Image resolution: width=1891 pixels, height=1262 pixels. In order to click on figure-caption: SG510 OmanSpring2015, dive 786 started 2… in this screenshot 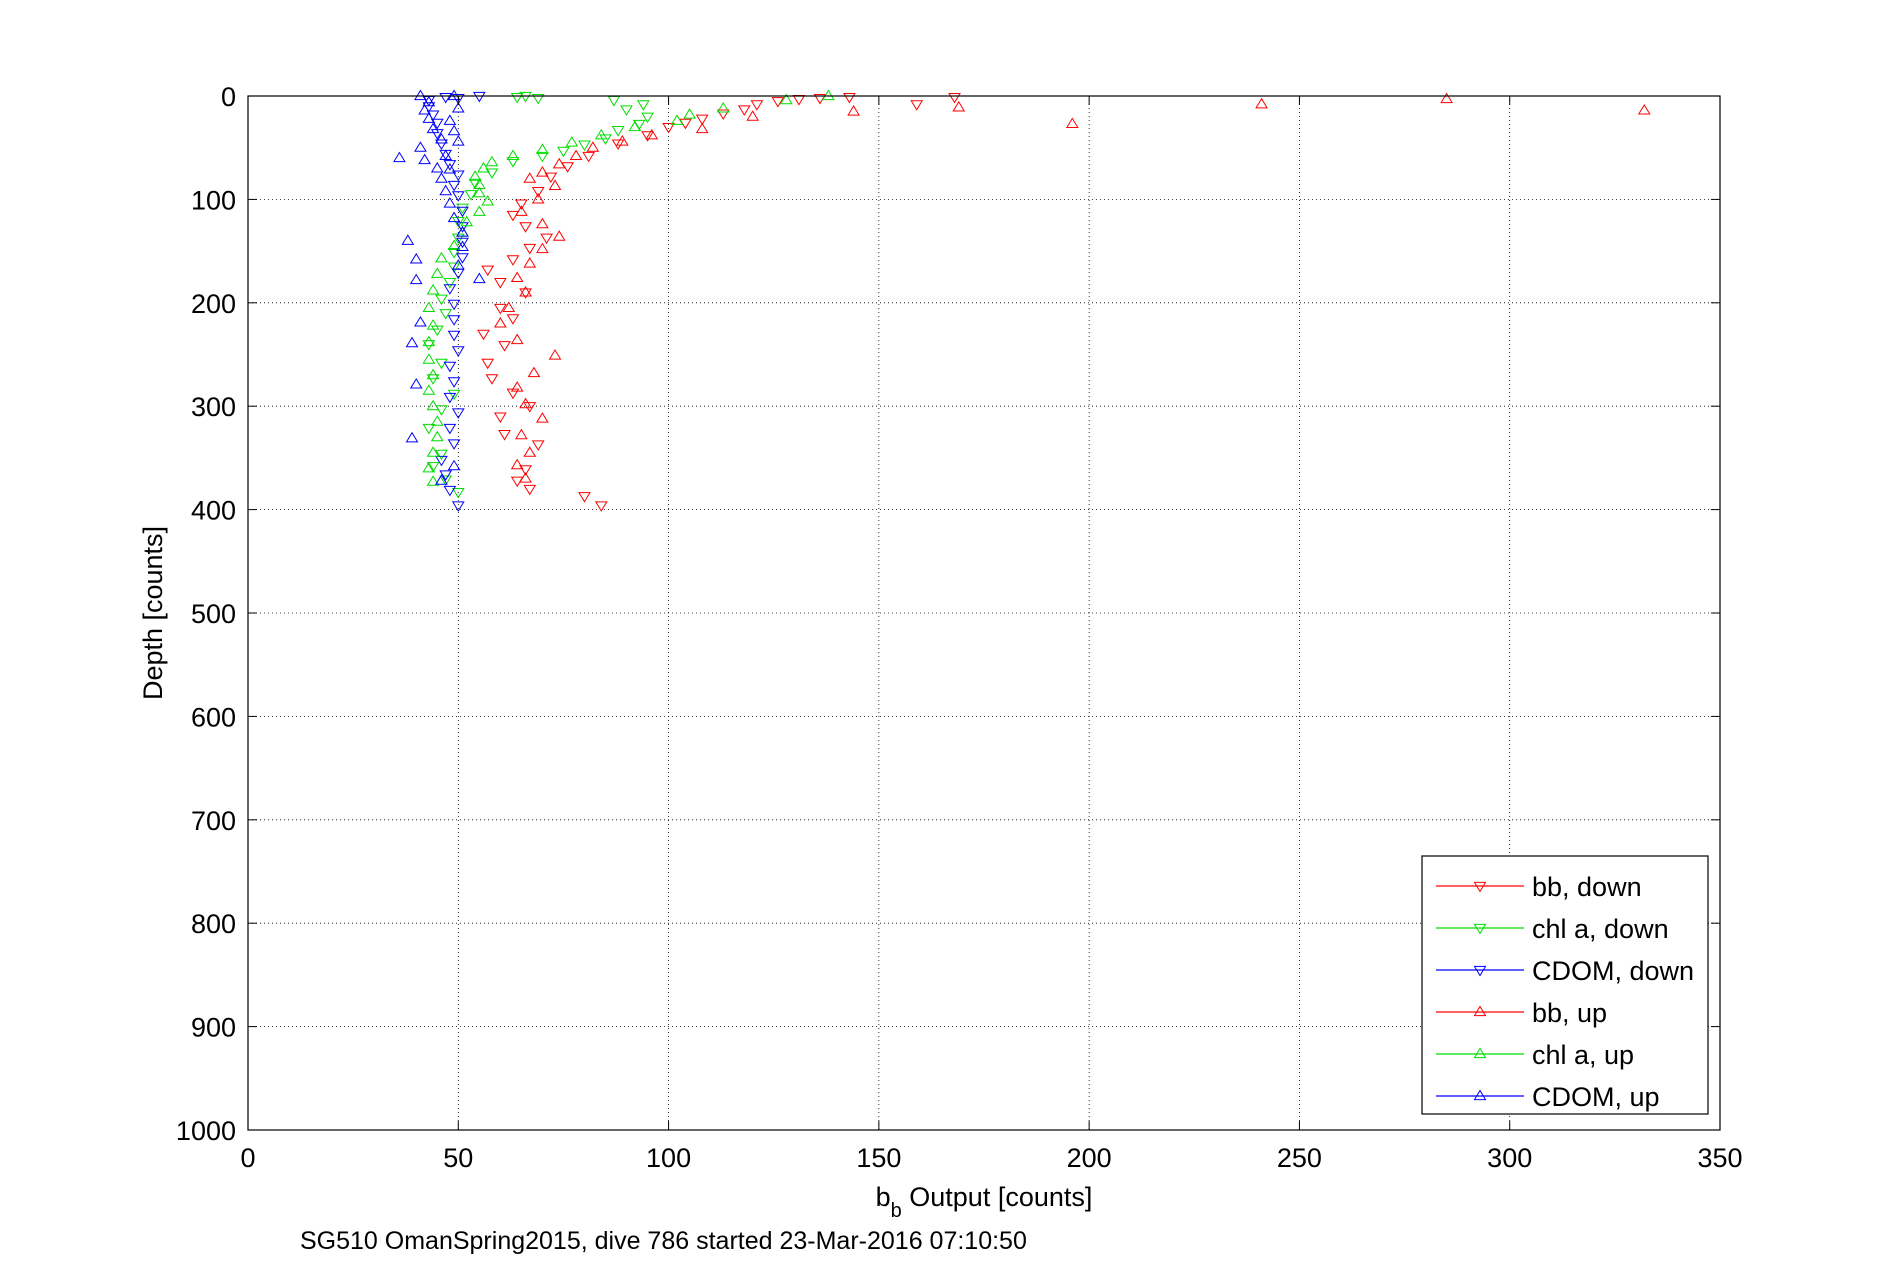, I will do `click(663, 1241)`.